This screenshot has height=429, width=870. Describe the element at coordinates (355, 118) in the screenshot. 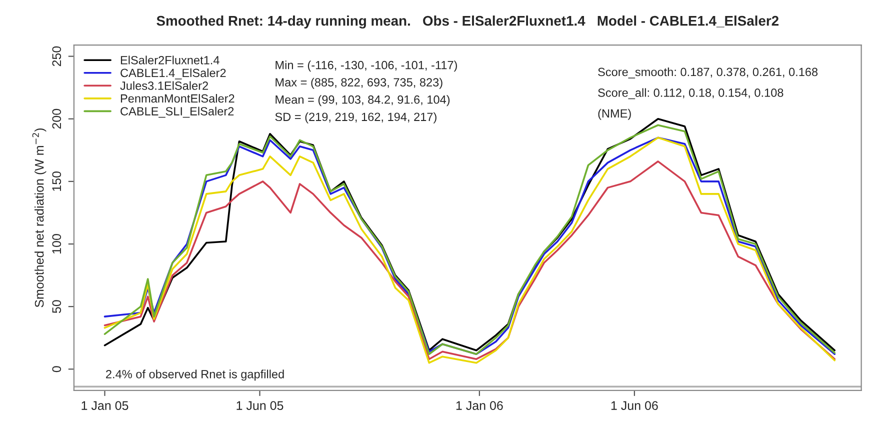

I see `annotation: SD = (219, 219, 162, 194, 217)` at that location.